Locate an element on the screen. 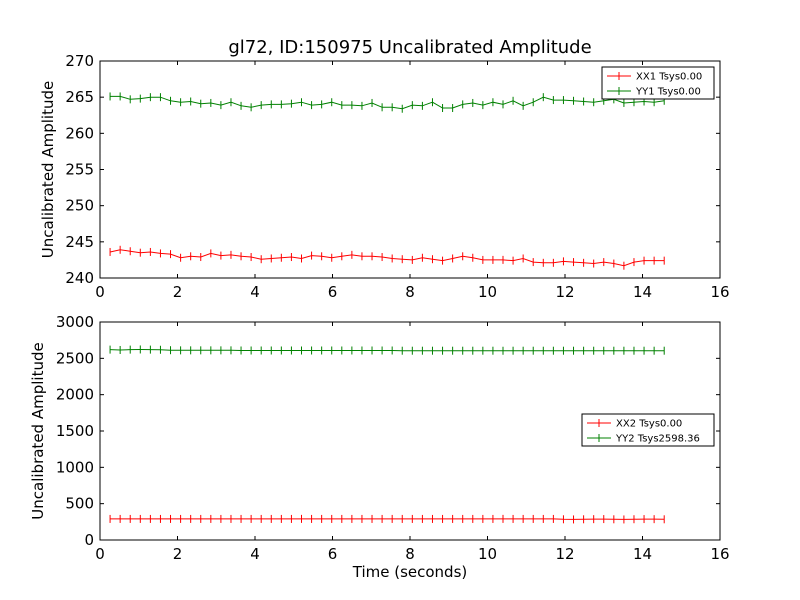 This screenshot has width=800, height=600. top-legend-box is located at coordinates (658, 83).